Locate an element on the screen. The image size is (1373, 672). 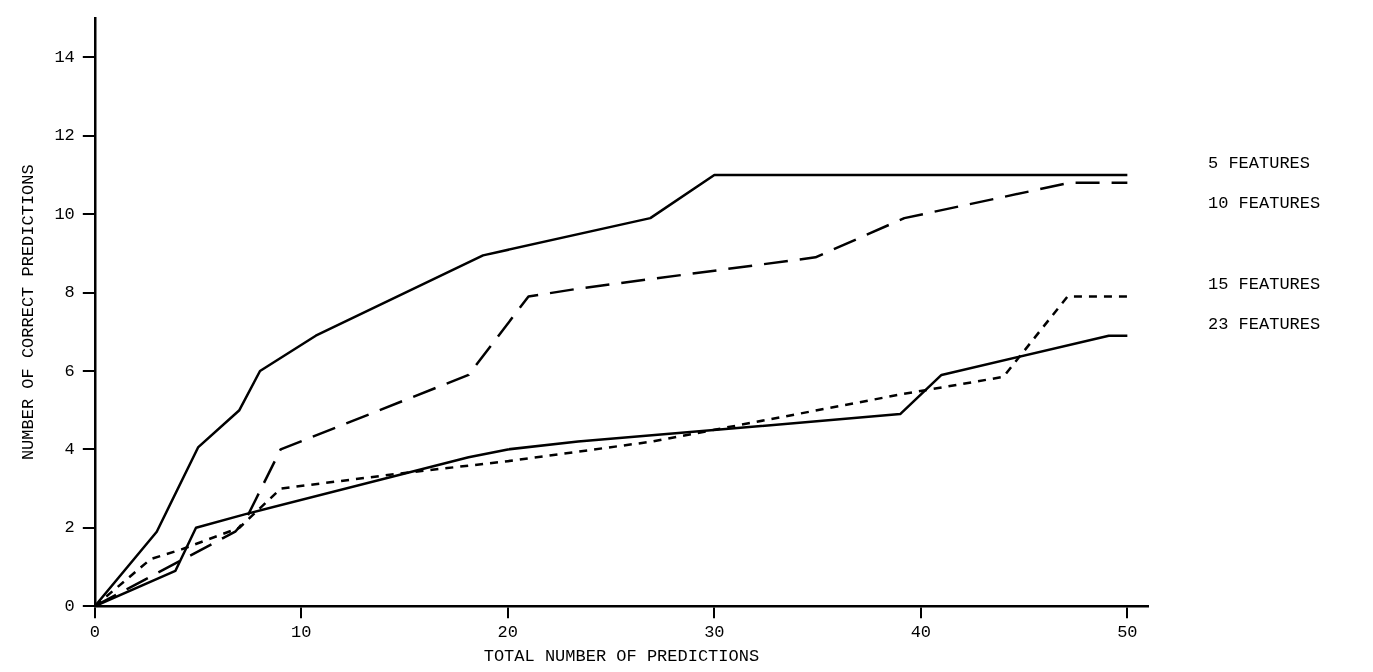
x-tick-label: 30 is located at coordinates (714, 632).